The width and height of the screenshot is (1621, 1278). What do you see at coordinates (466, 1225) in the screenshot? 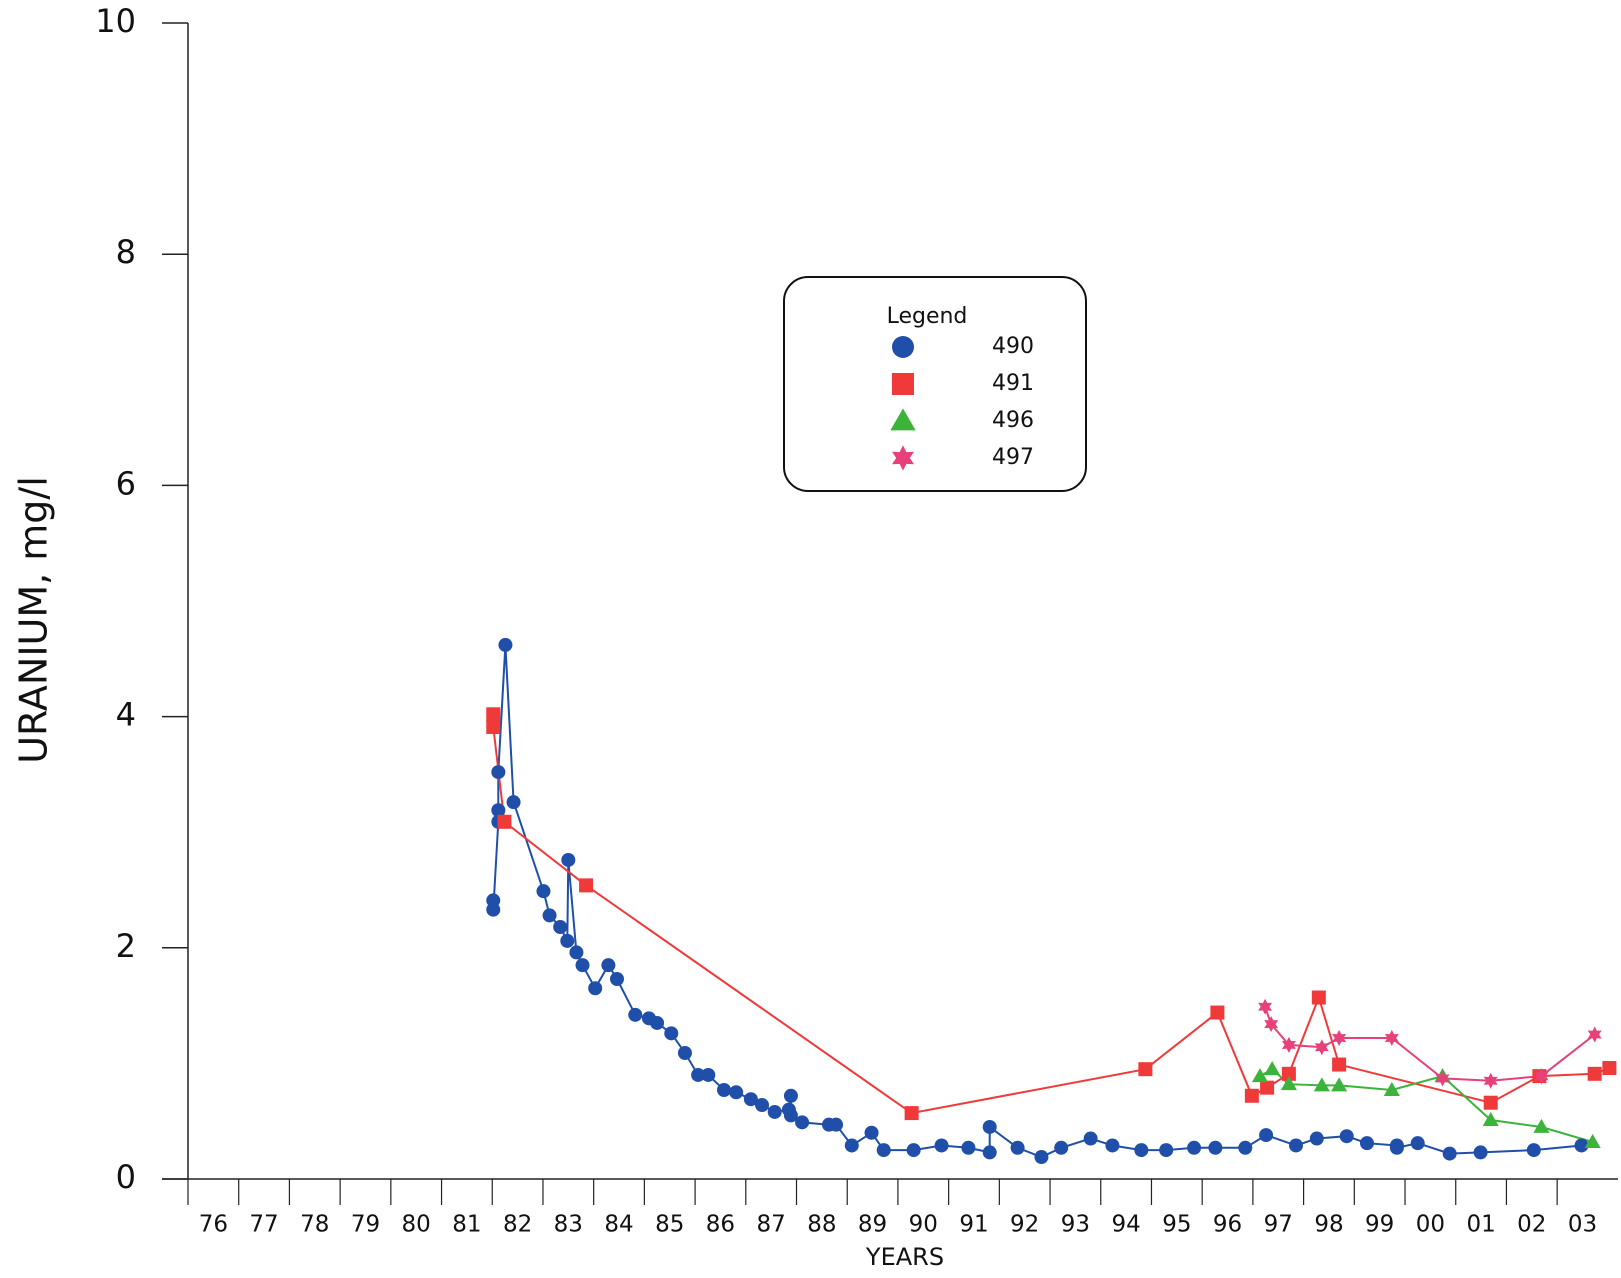
I see `x-tick-label: 81` at bounding box center [466, 1225].